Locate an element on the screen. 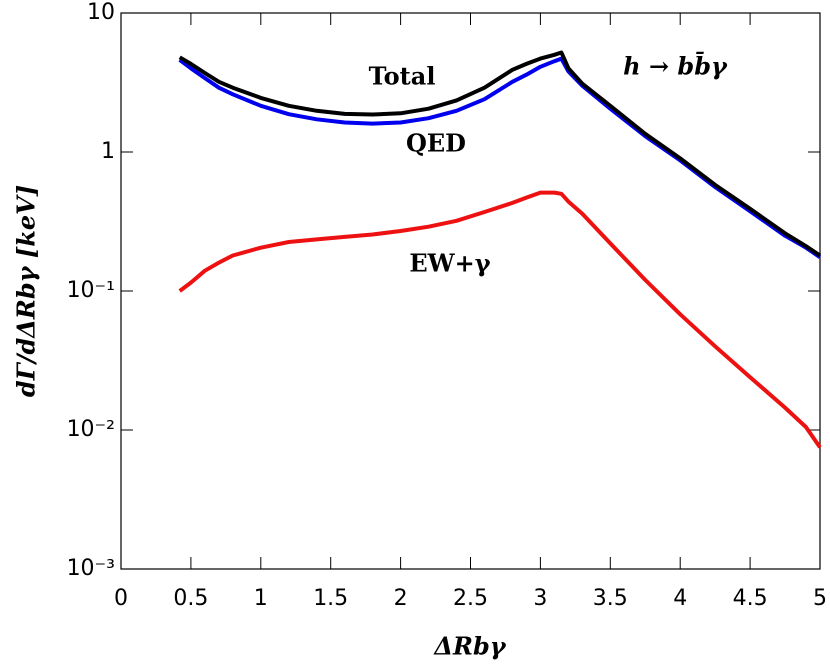  x-tick-label: 5 is located at coordinates (820, 598).